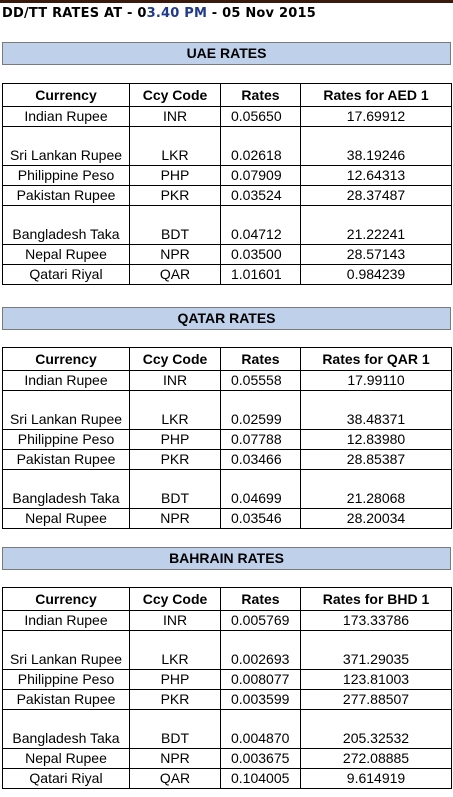 The image size is (453, 797). I want to click on table-row: Philippine Peso PHP 0.008077 123.81003, so click(227, 679).